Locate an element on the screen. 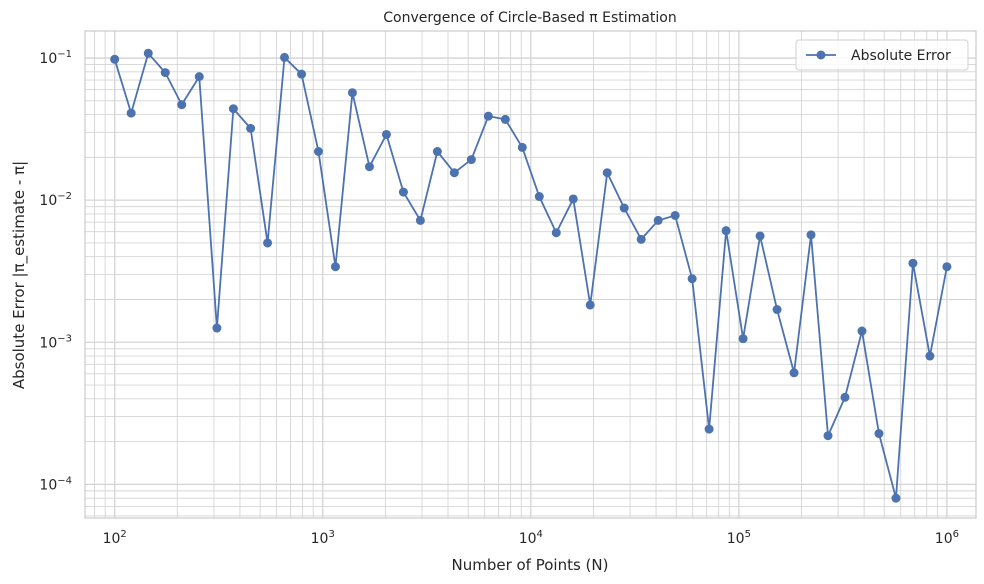 Image resolution: width=984 pixels, height=584 pixels. y-tick-label: 10⁻³ is located at coordinates (55, 342).